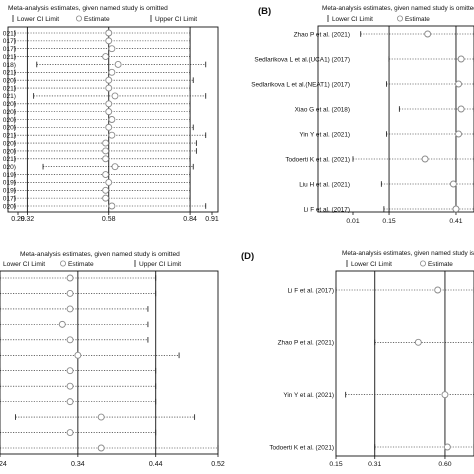  I want to click on legend: Lower CI Limit Estimate, so click(399, 264).